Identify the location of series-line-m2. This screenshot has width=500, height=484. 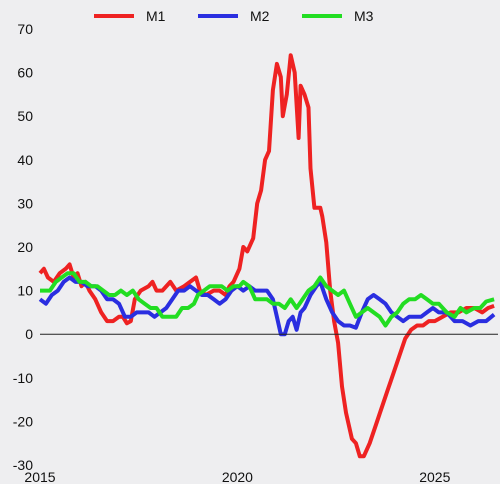
(267, 306).